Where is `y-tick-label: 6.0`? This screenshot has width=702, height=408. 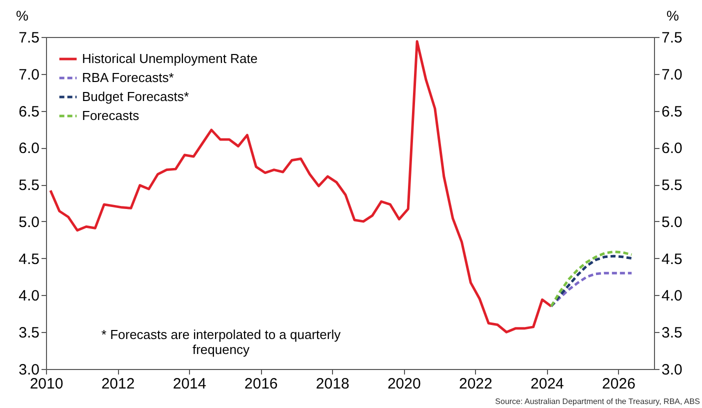 y-tick-label: 6.0 is located at coordinates (29, 149).